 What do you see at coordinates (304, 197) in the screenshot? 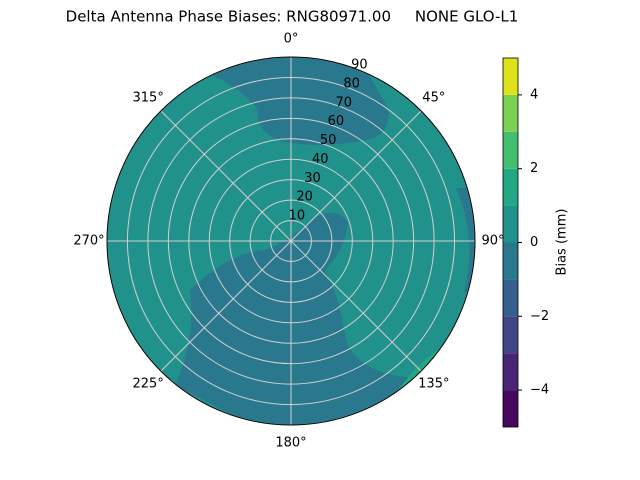
I see `r-tick-label: 20` at bounding box center [304, 197].